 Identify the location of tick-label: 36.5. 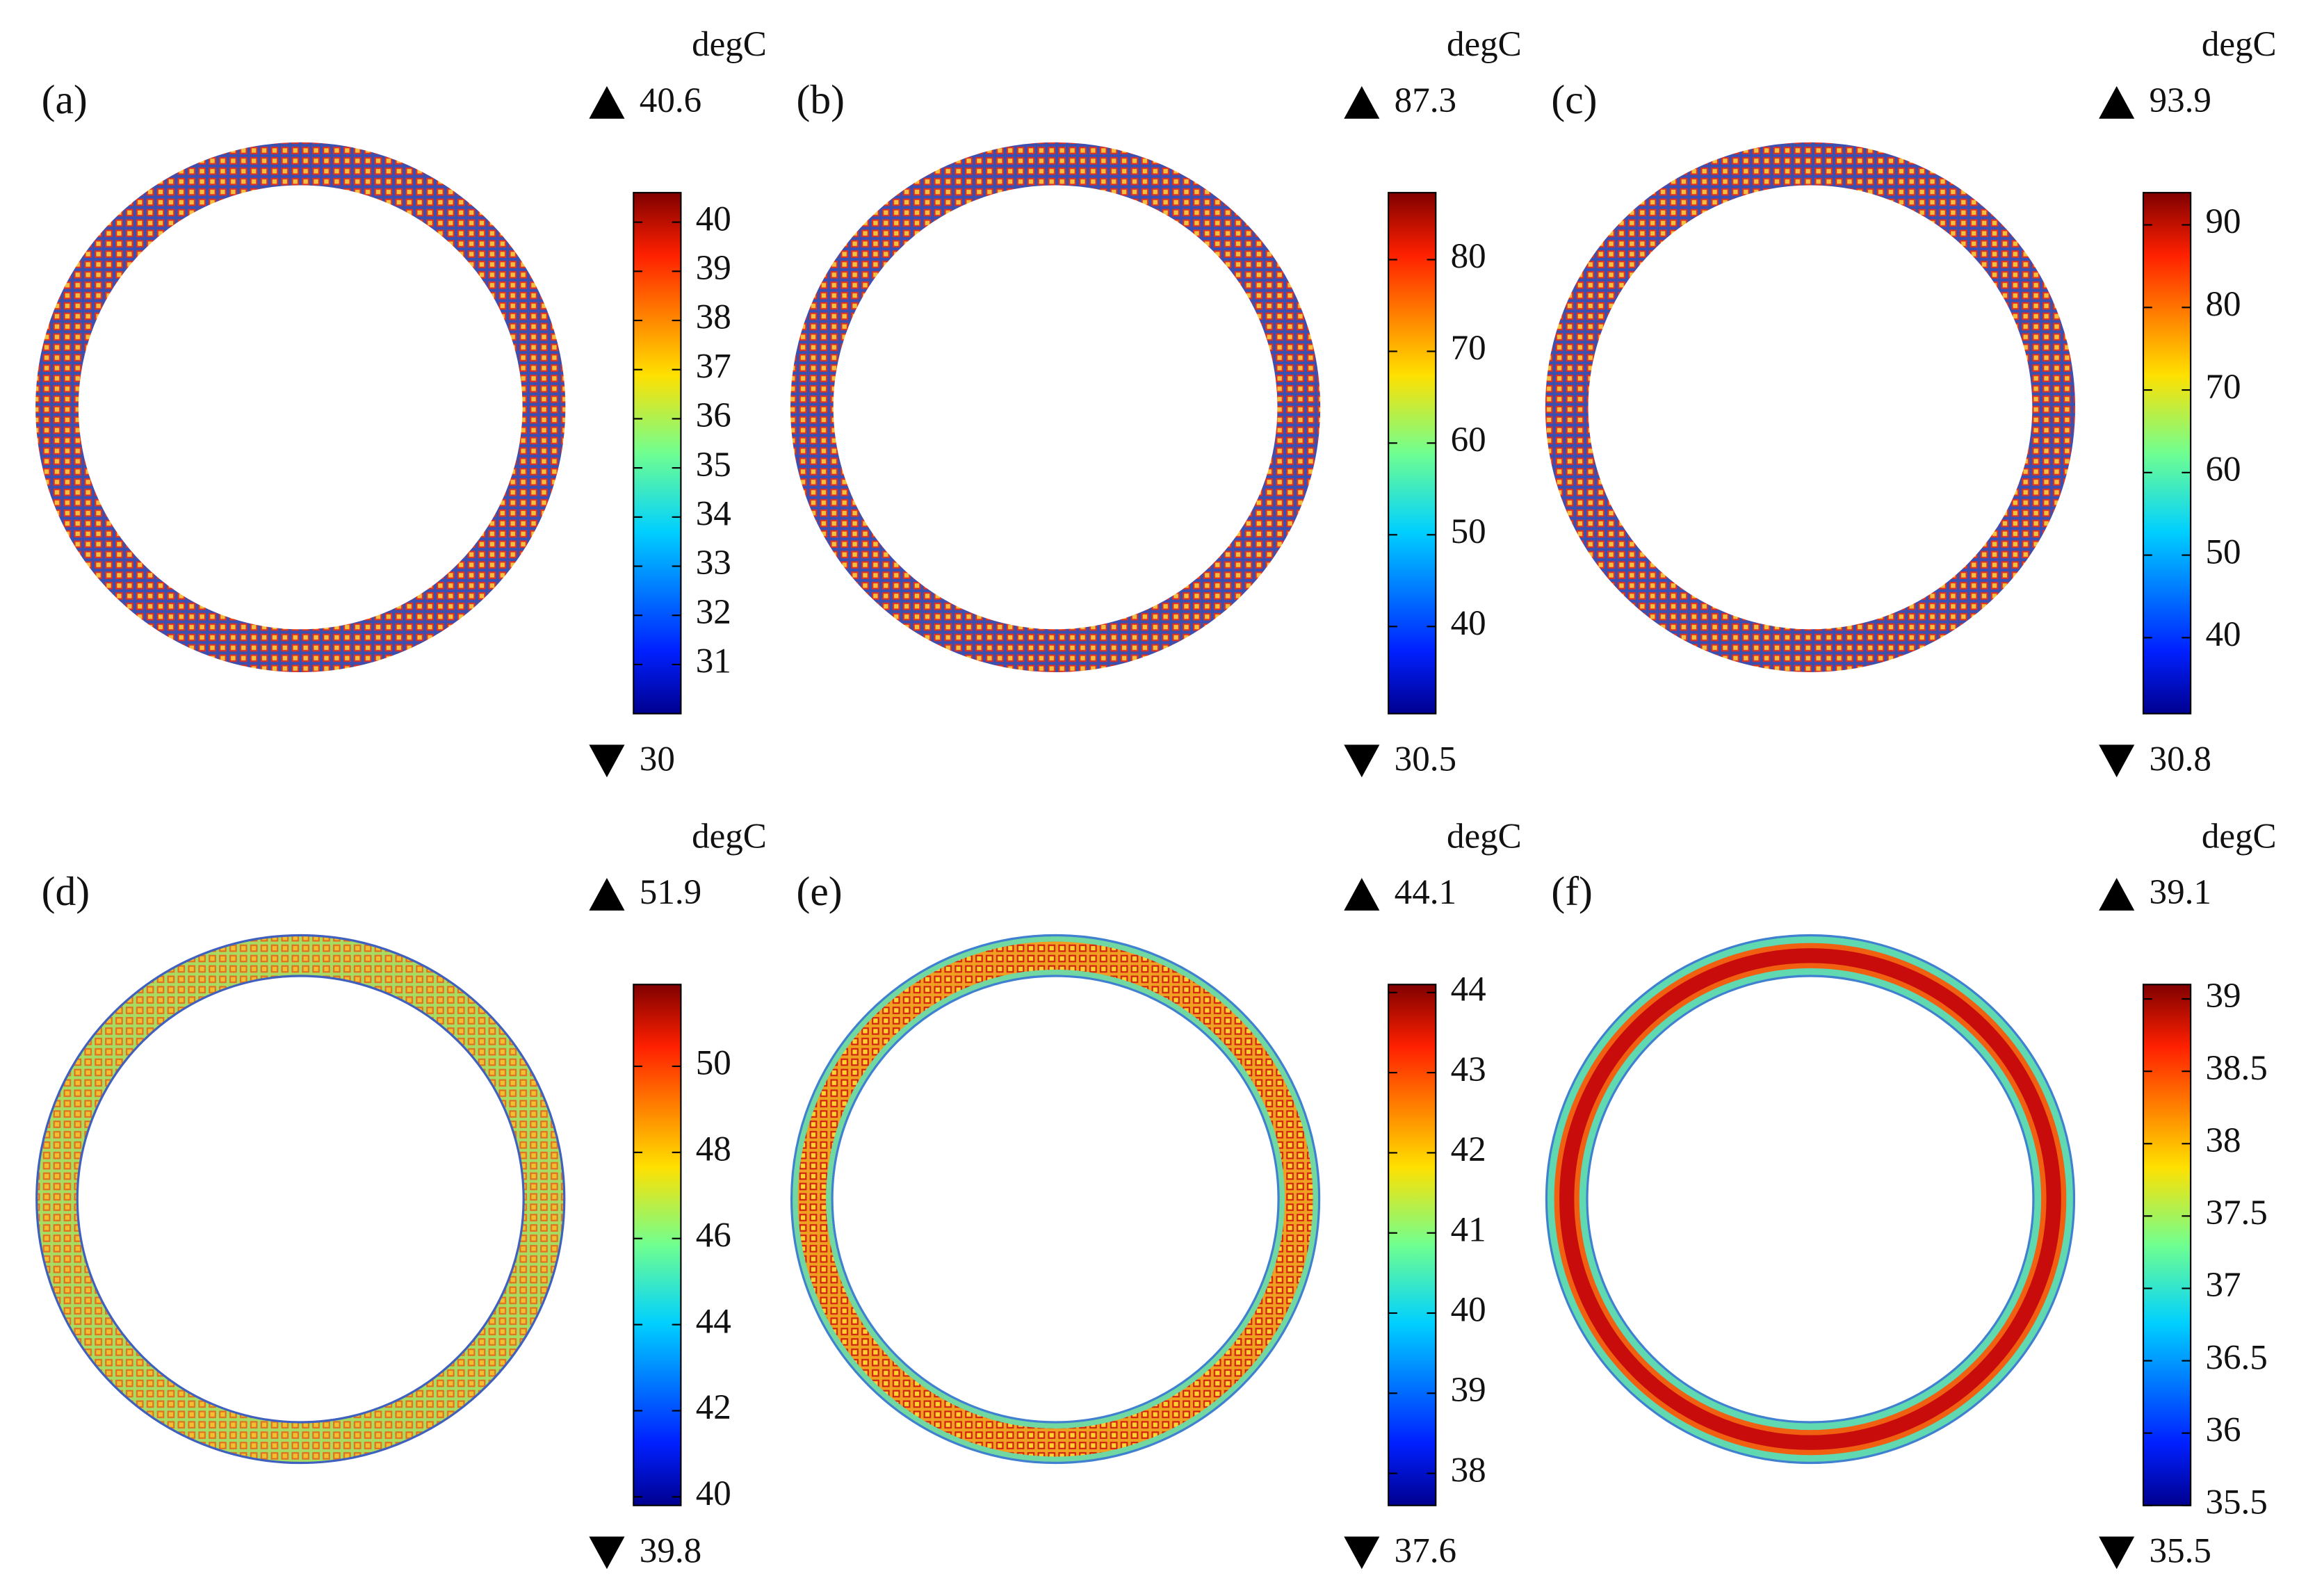
(2236, 1357).